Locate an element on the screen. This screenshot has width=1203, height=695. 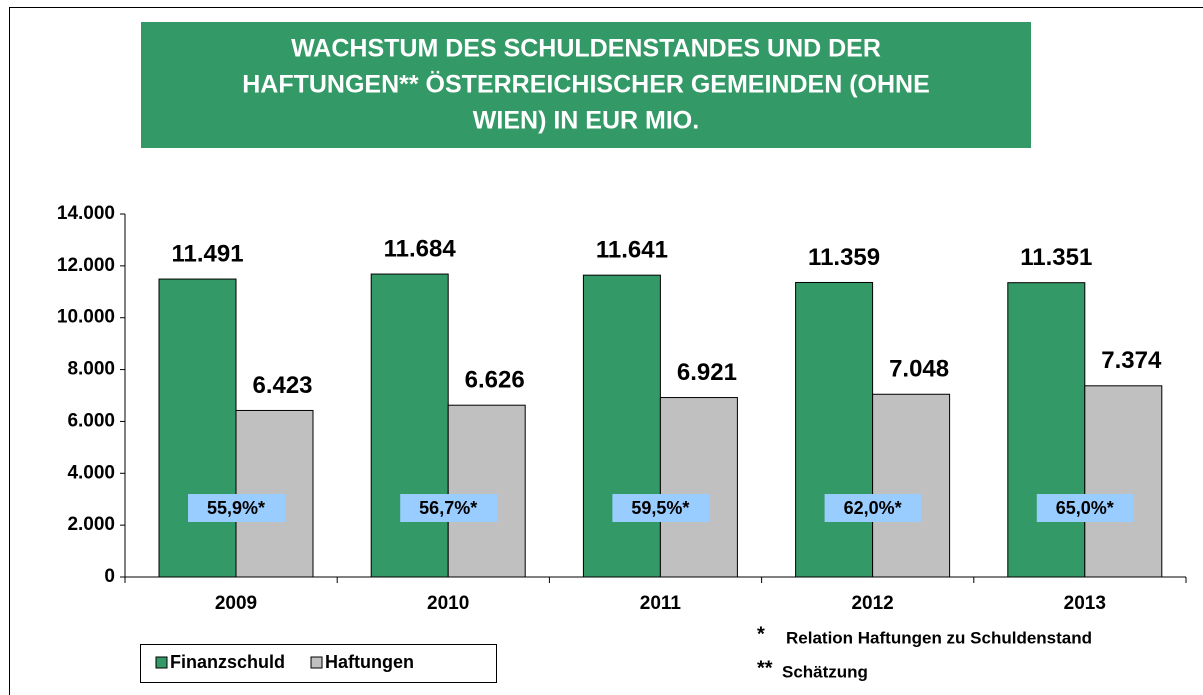
y-tick-label: 10.000 is located at coordinates (86, 317).